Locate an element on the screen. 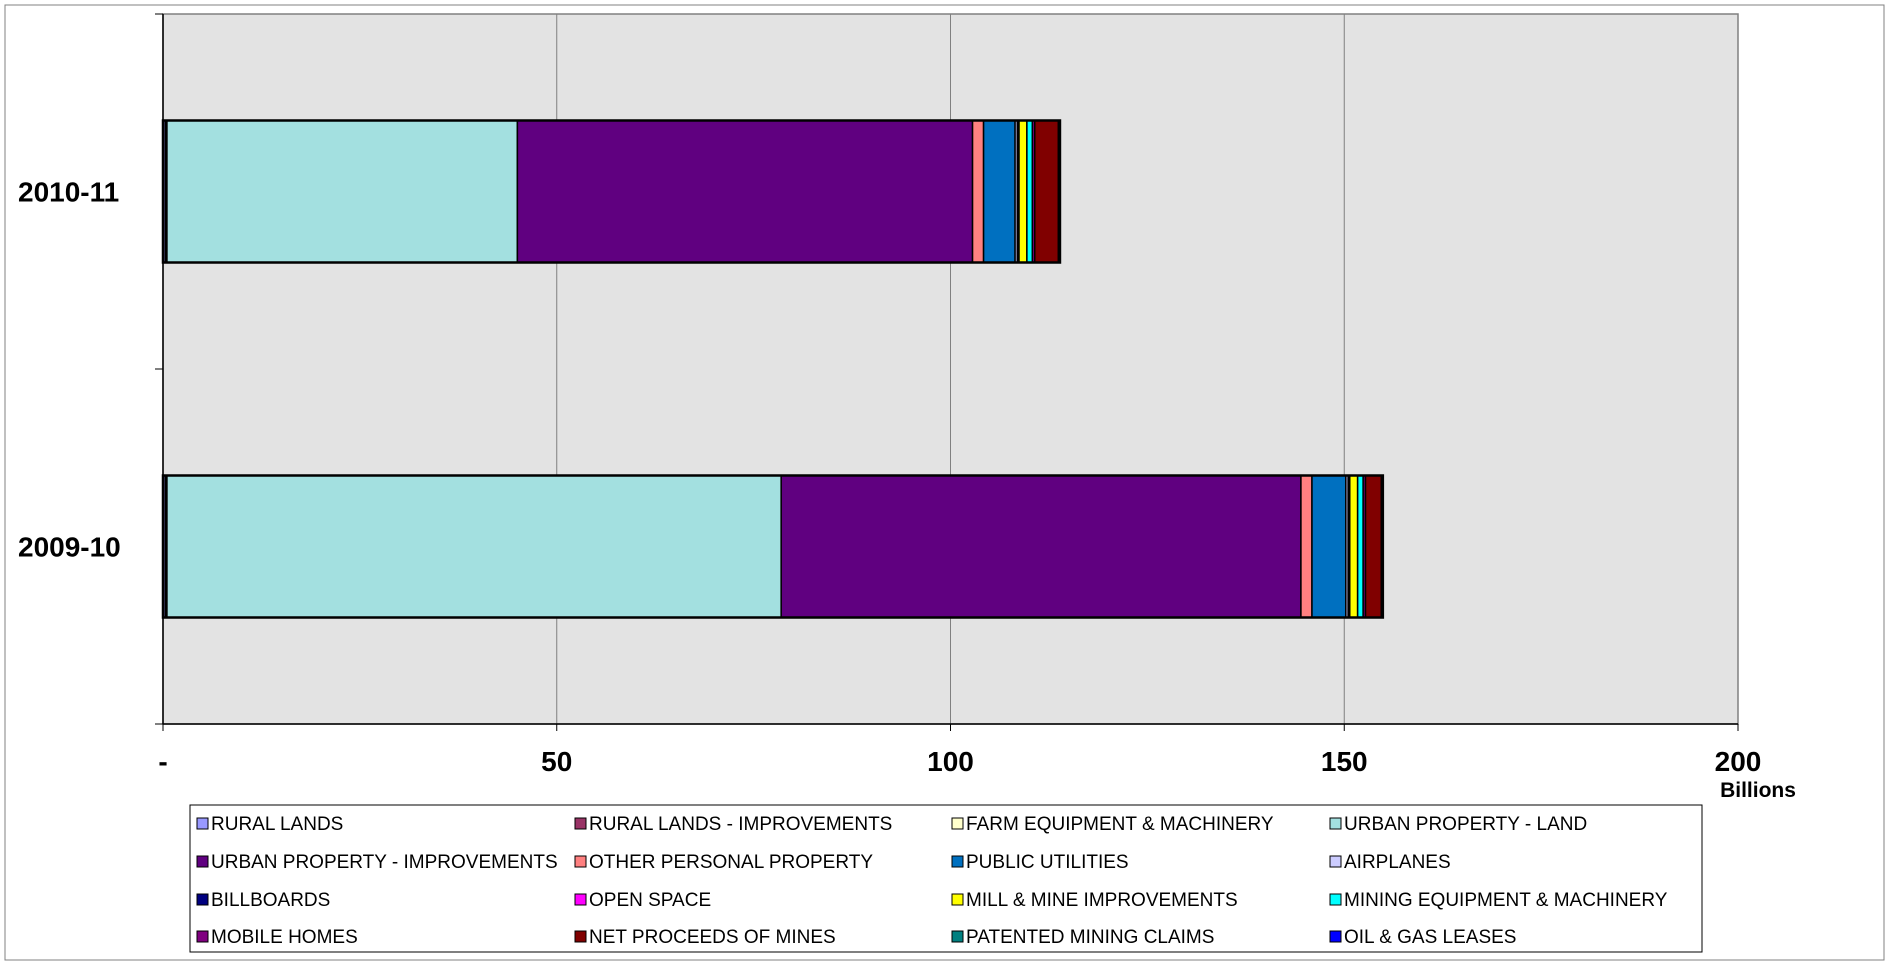 The width and height of the screenshot is (1889, 968). bar-segment-2010-11-net-proceeds-of-mines is located at coordinates (1047, 191).